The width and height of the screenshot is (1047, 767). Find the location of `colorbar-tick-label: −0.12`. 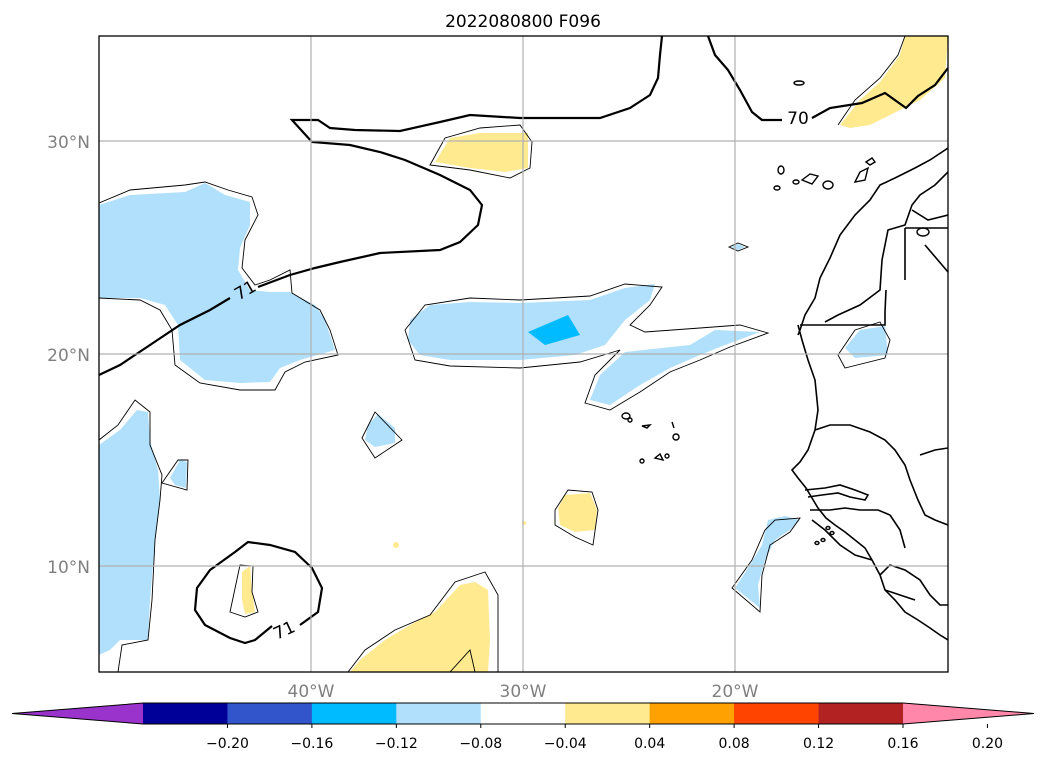

colorbar-tick-label: −0.12 is located at coordinates (396, 744).